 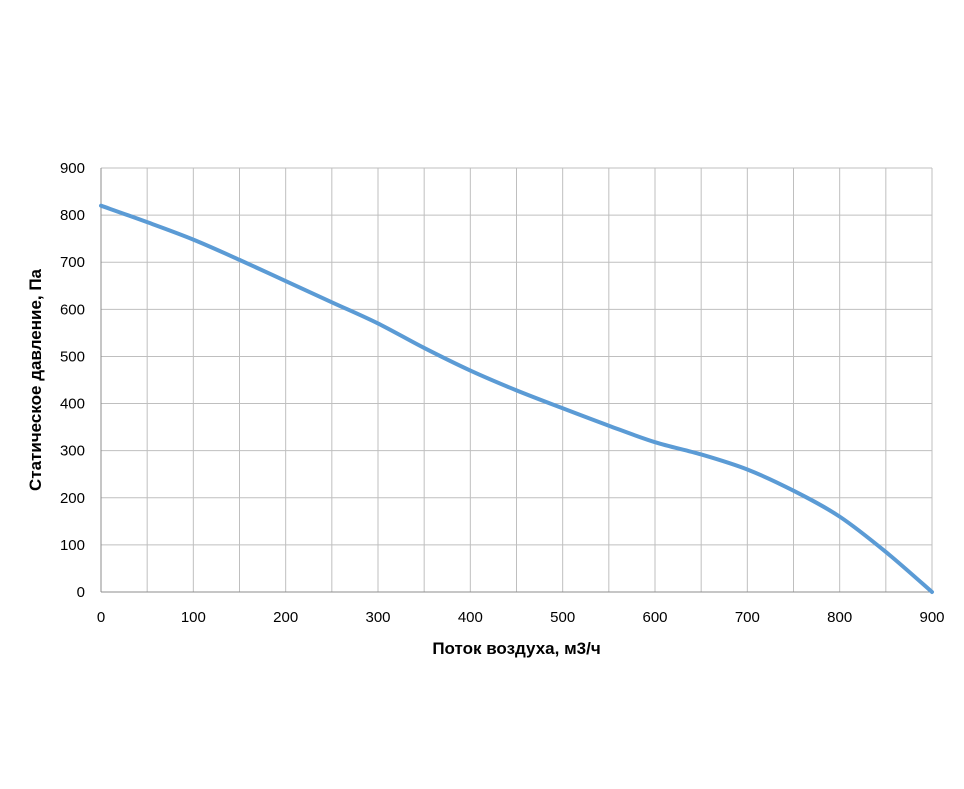 What do you see at coordinates (72, 404) in the screenshot?
I see `y-tick-label: 400` at bounding box center [72, 404].